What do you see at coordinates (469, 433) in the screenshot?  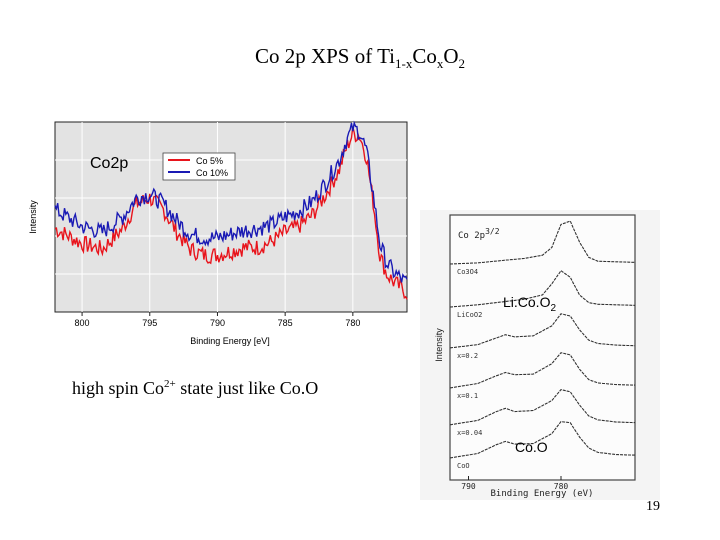 I see `series-label: x=0.04` at bounding box center [469, 433].